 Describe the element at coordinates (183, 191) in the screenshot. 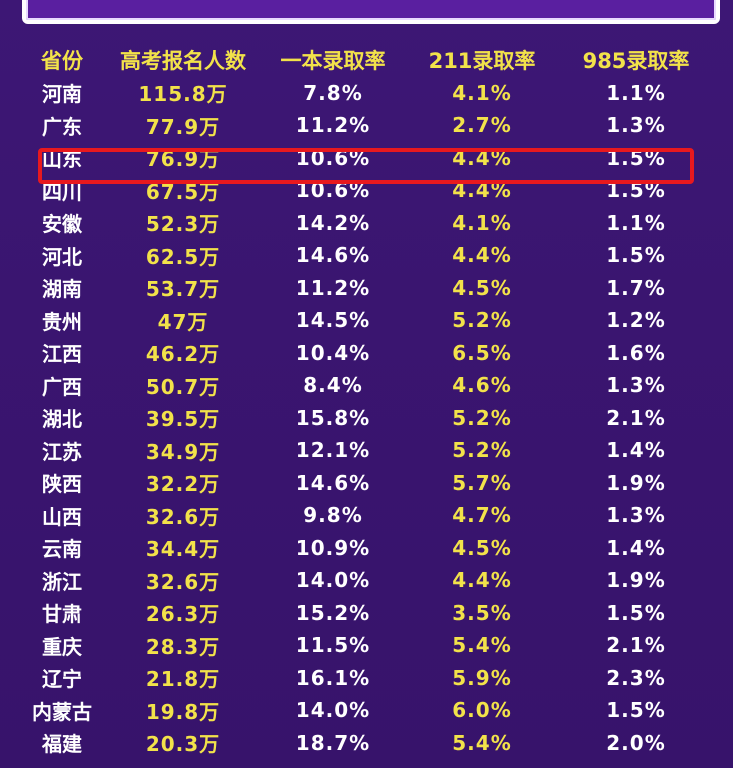

I see `applicants-cell: 67.5万` at that location.